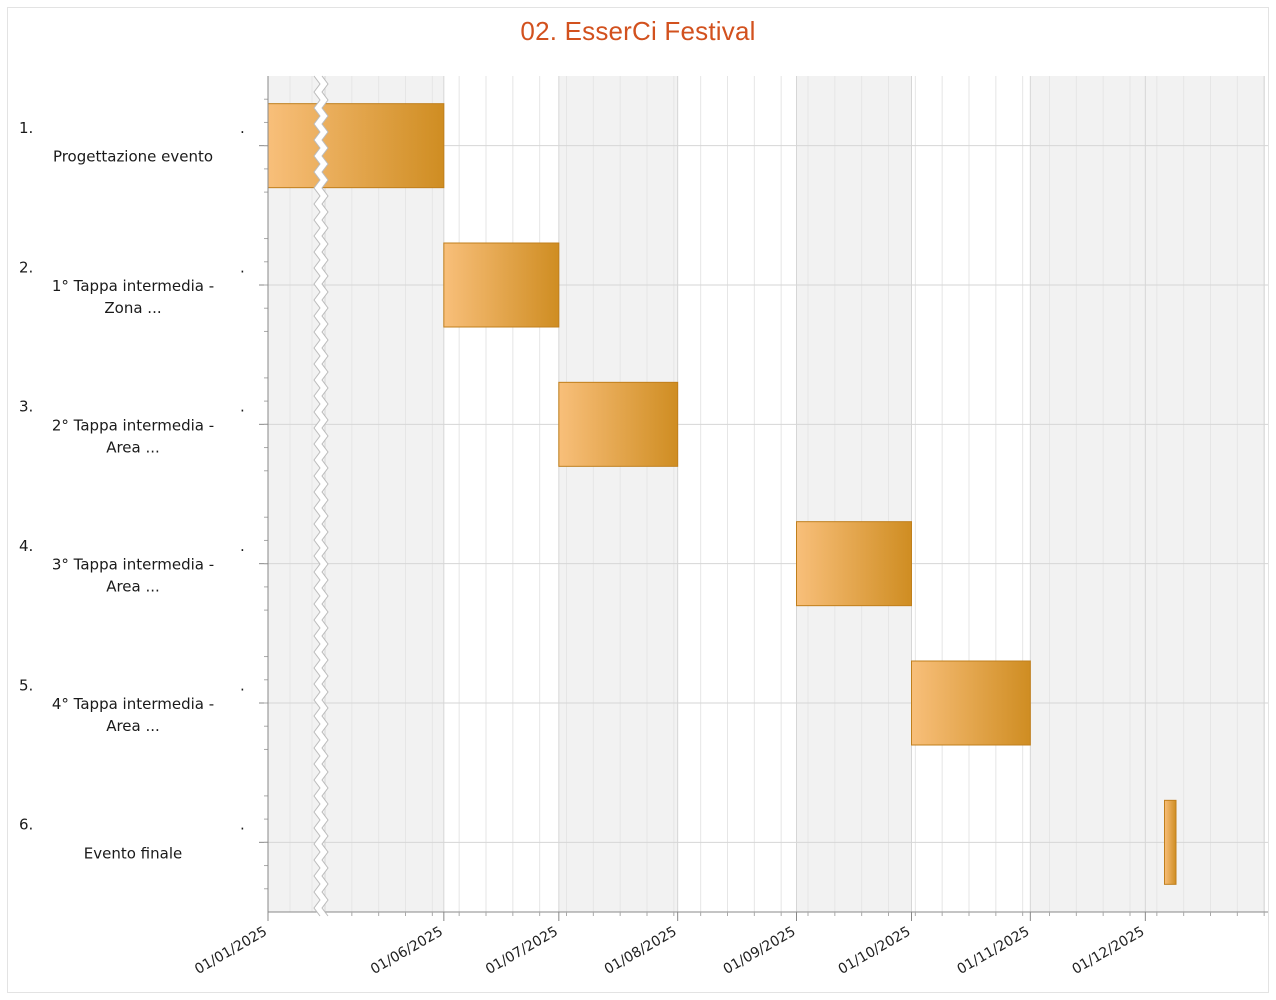  Describe the element at coordinates (133, 286) in the screenshot. I see `task-label: 1° Tappa intermedia -` at that location.